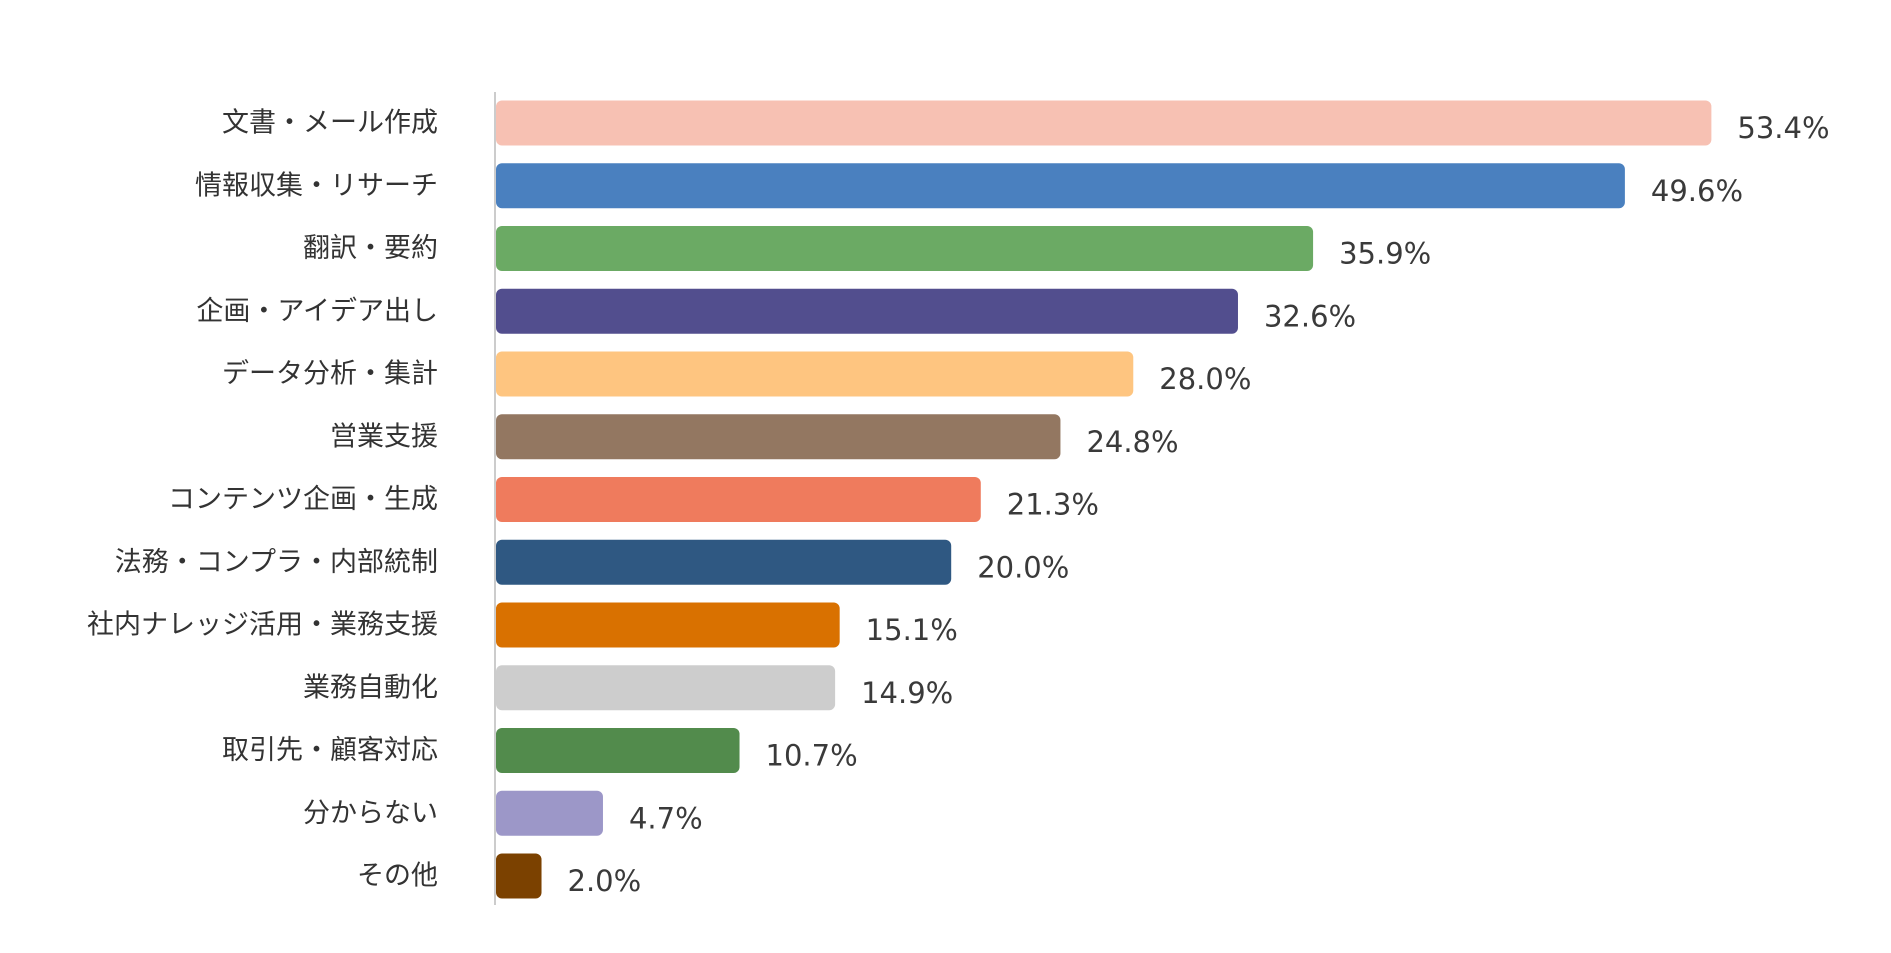  What do you see at coordinates (1310, 316) in the screenshot?
I see `value-label: 32.6%` at bounding box center [1310, 316].